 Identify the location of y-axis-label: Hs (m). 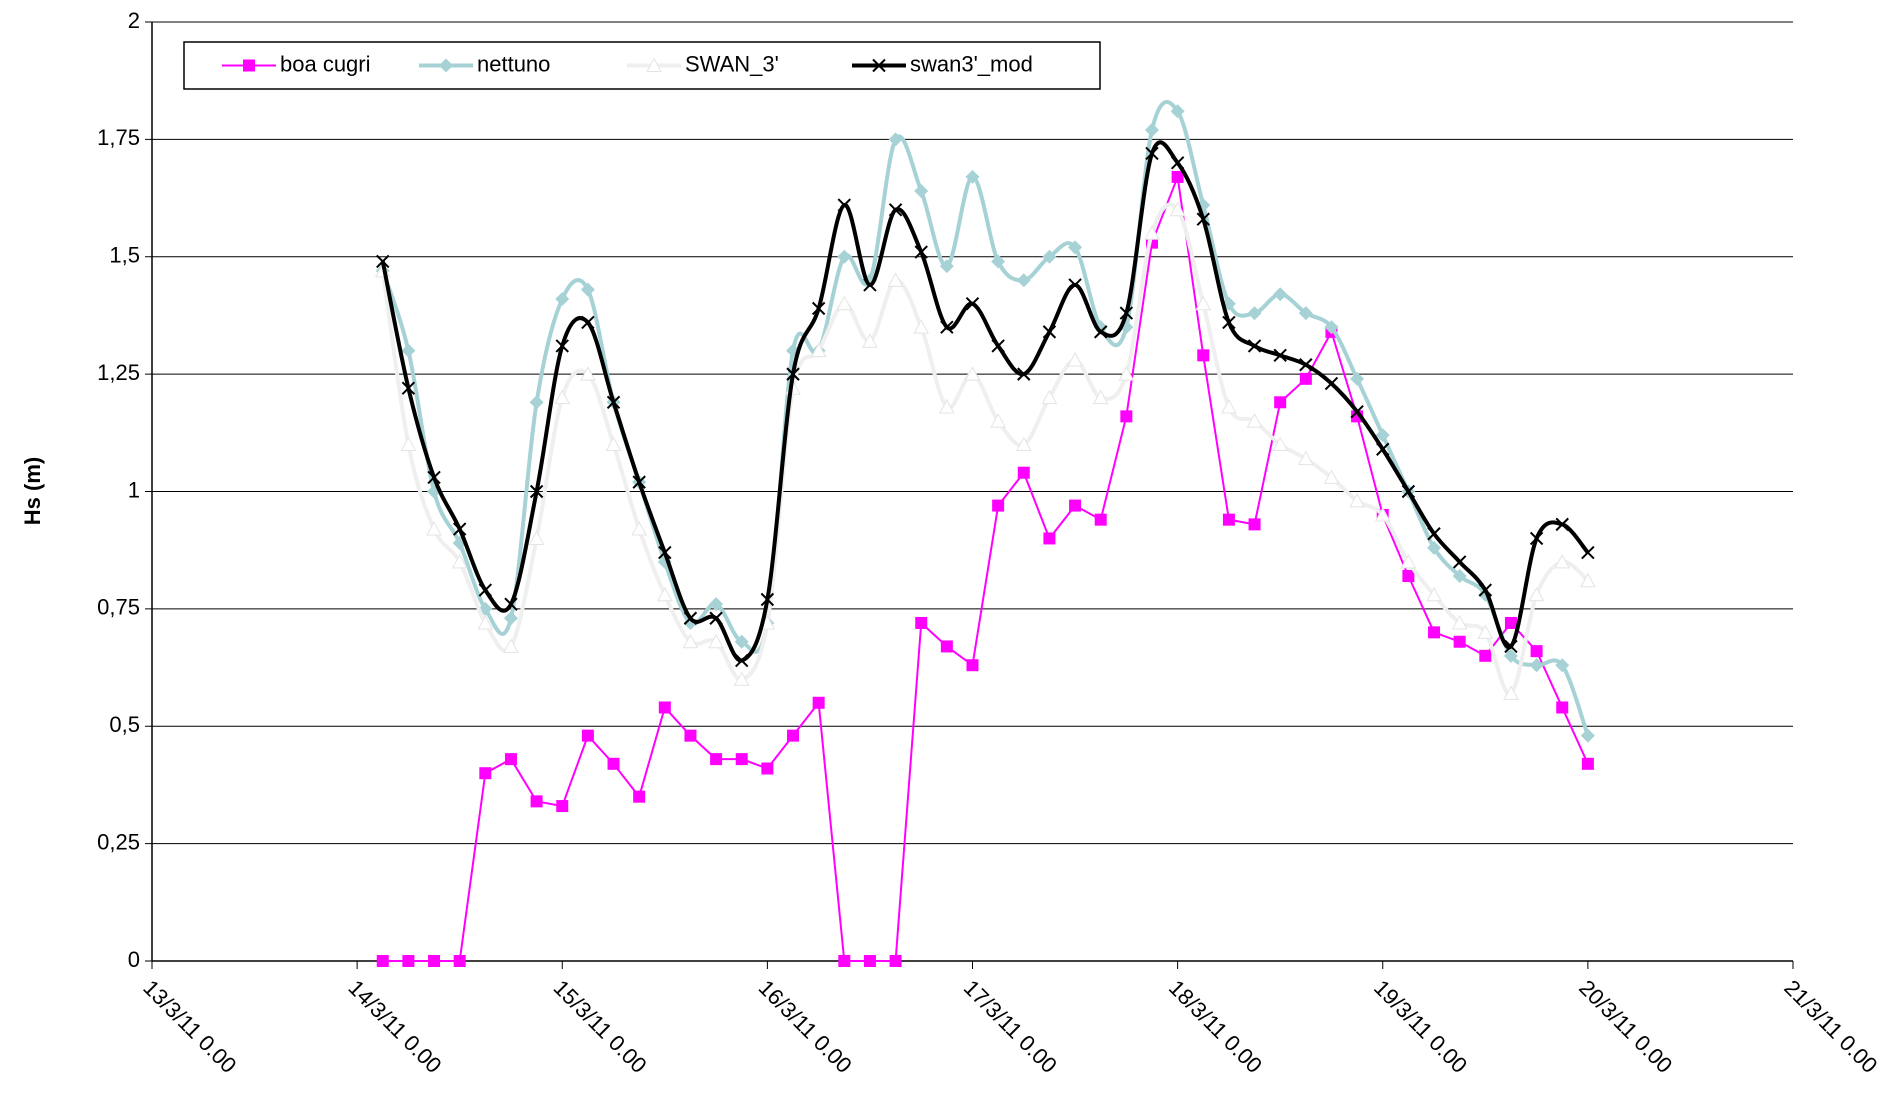
(32, 491).